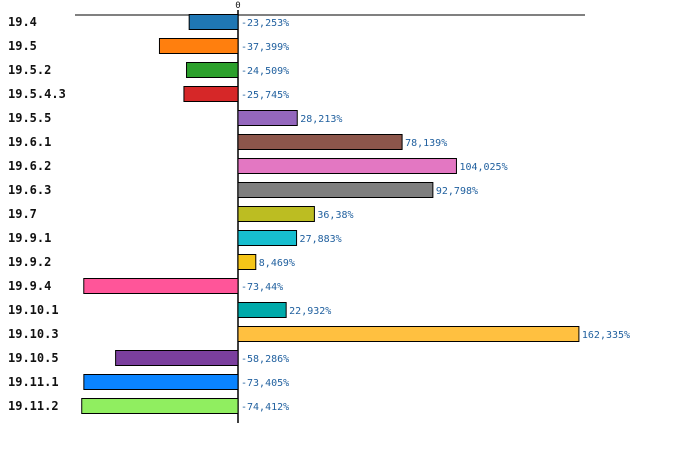  I want to click on category-label: 19.10.1, so click(33, 310).